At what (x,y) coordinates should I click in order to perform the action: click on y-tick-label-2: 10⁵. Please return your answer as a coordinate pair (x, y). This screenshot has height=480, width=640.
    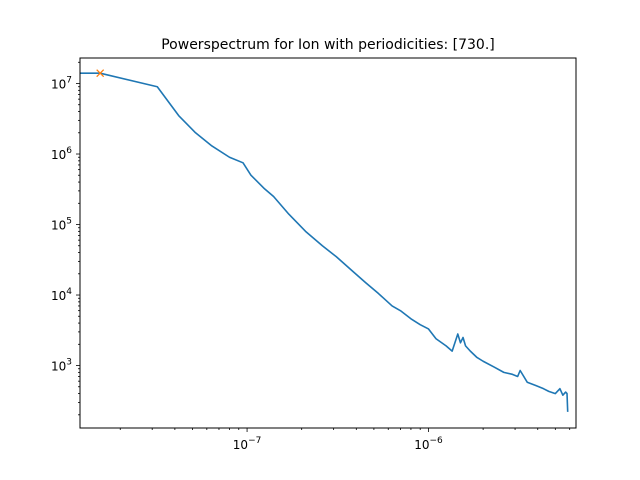
    Looking at the image, I should click on (61, 225).